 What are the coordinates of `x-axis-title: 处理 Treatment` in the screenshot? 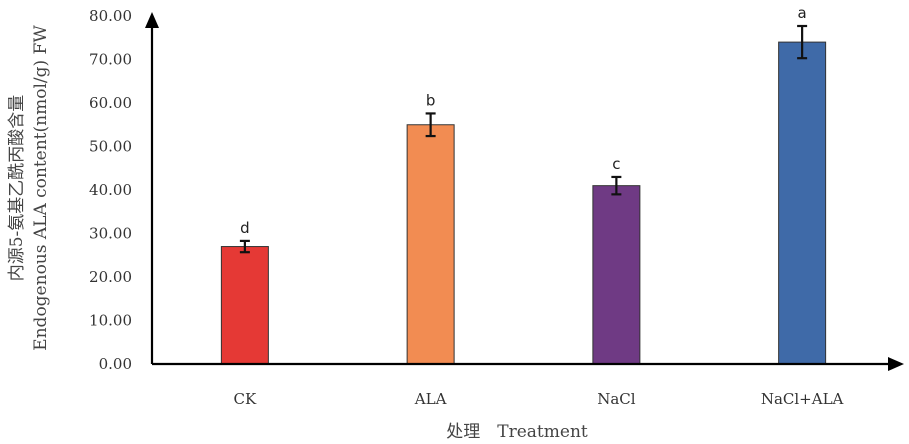 It's located at (517, 432).